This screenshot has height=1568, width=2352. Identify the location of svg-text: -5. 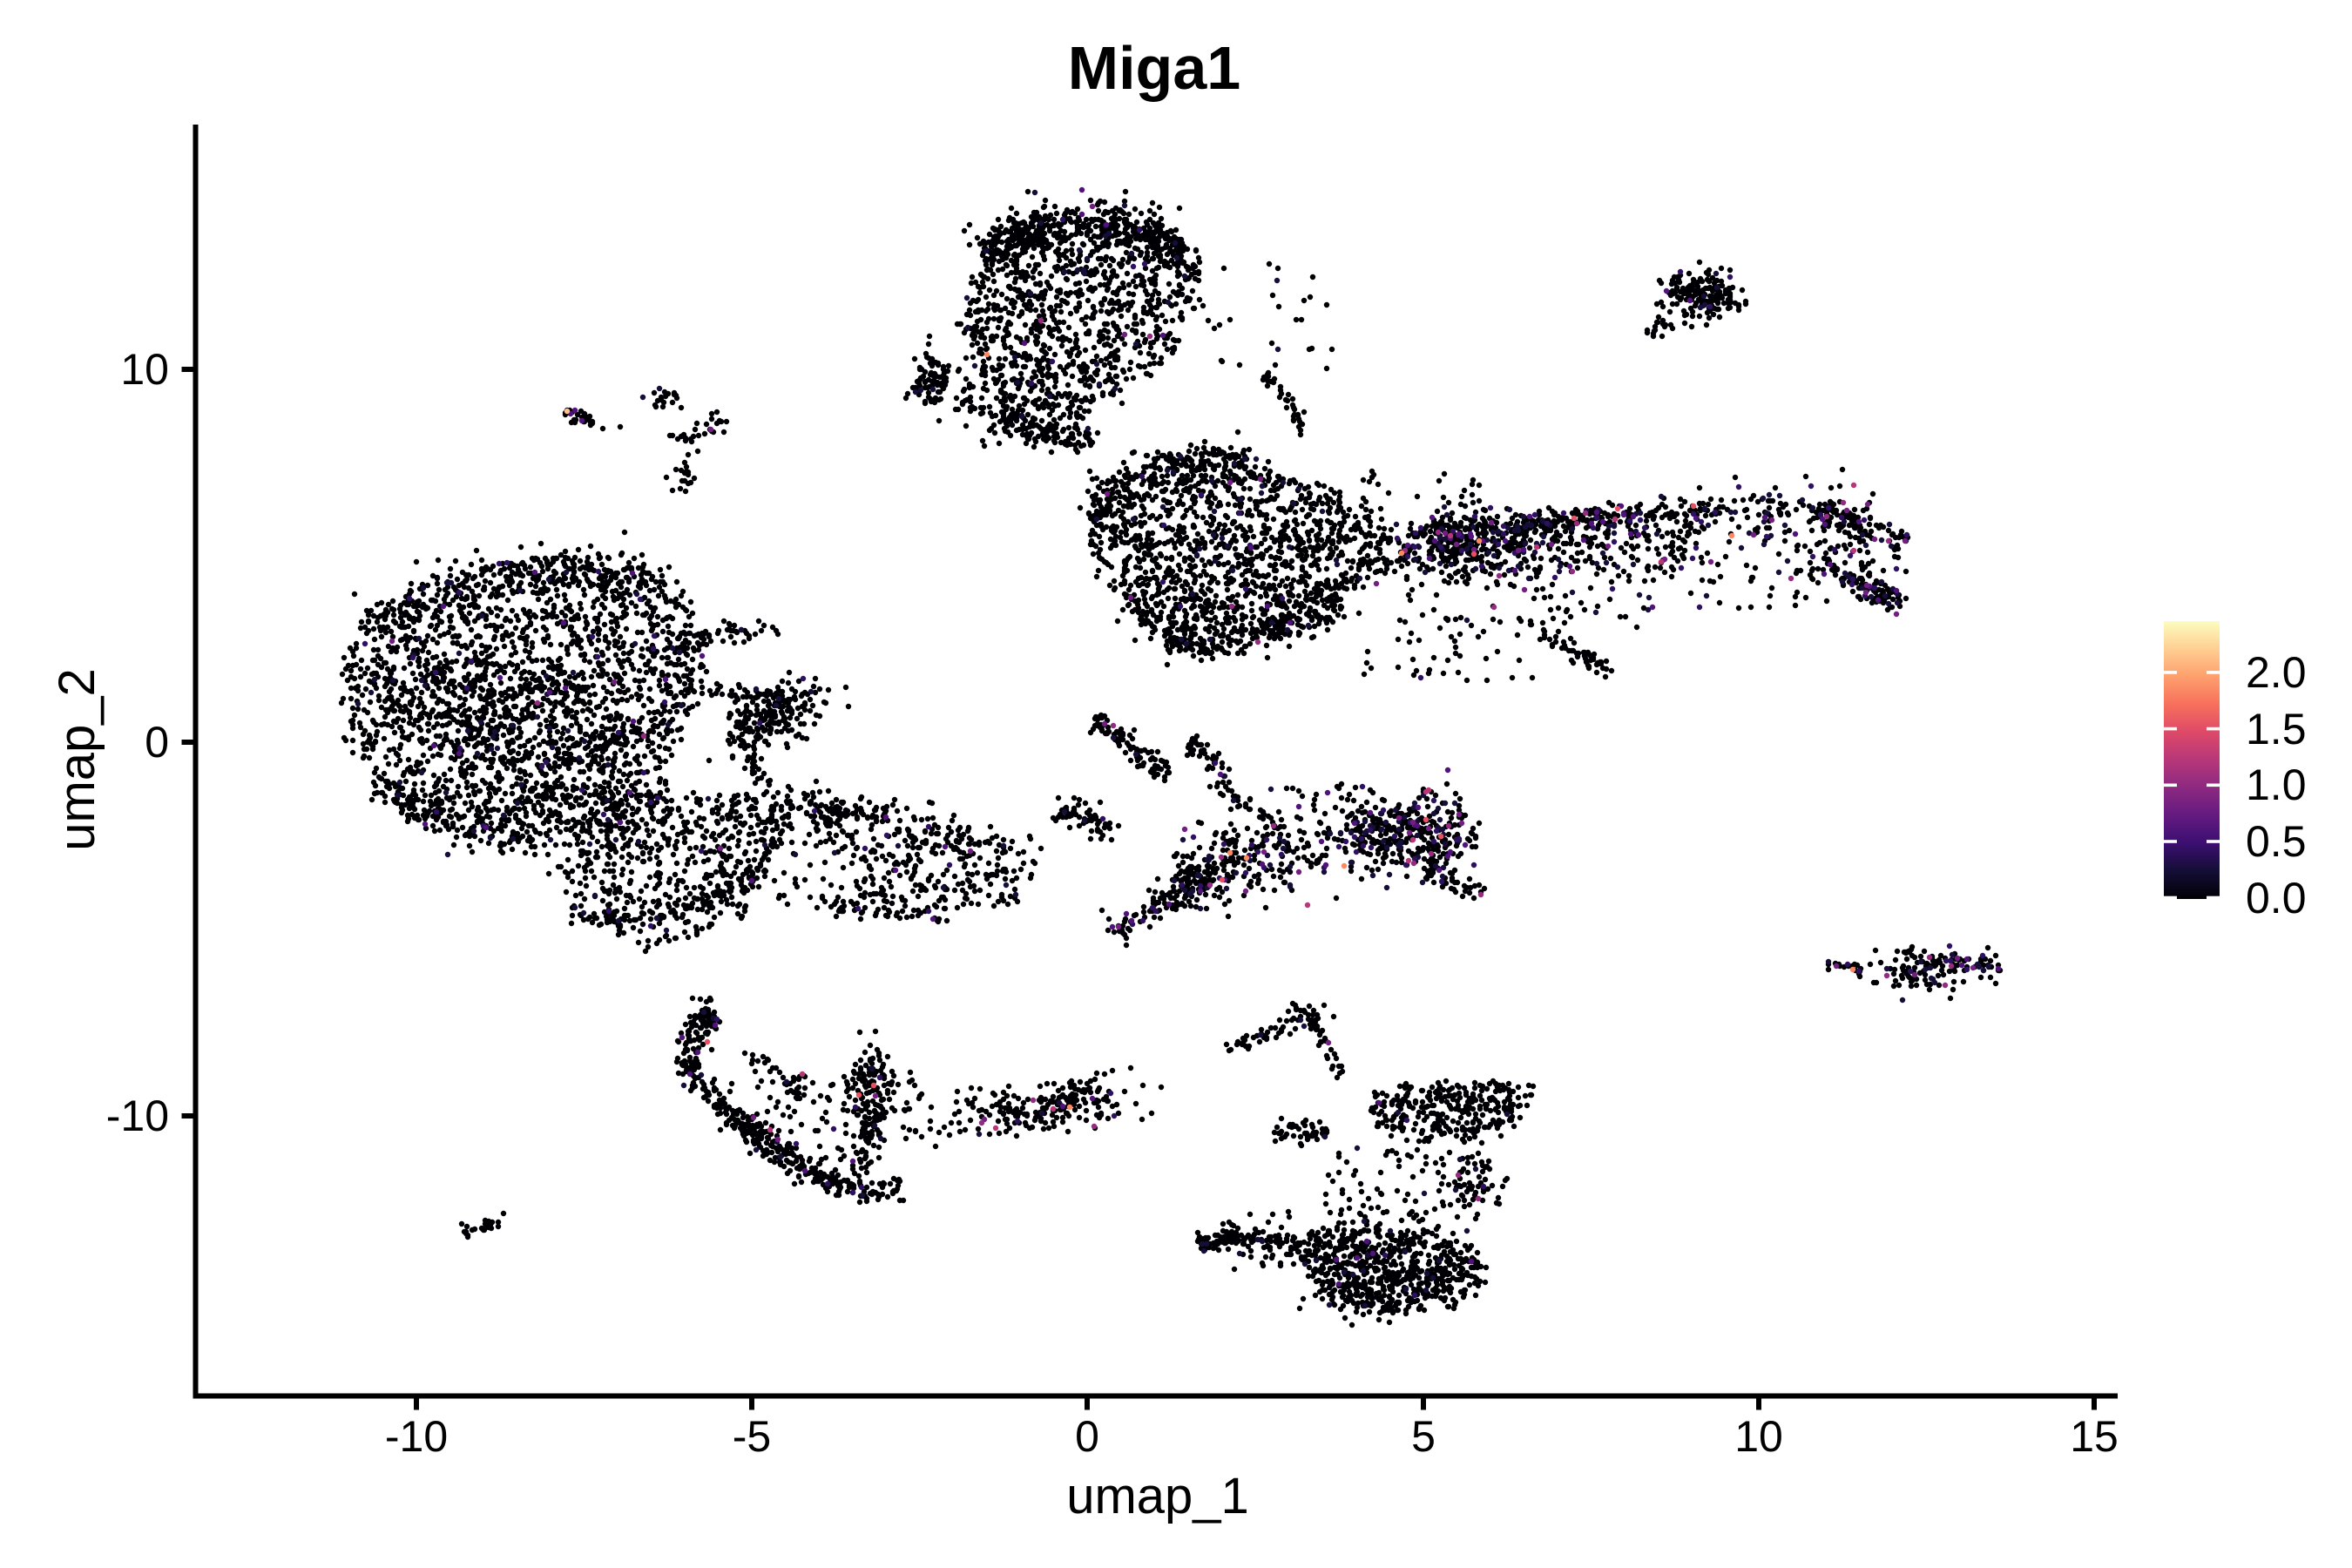
(752, 1437).